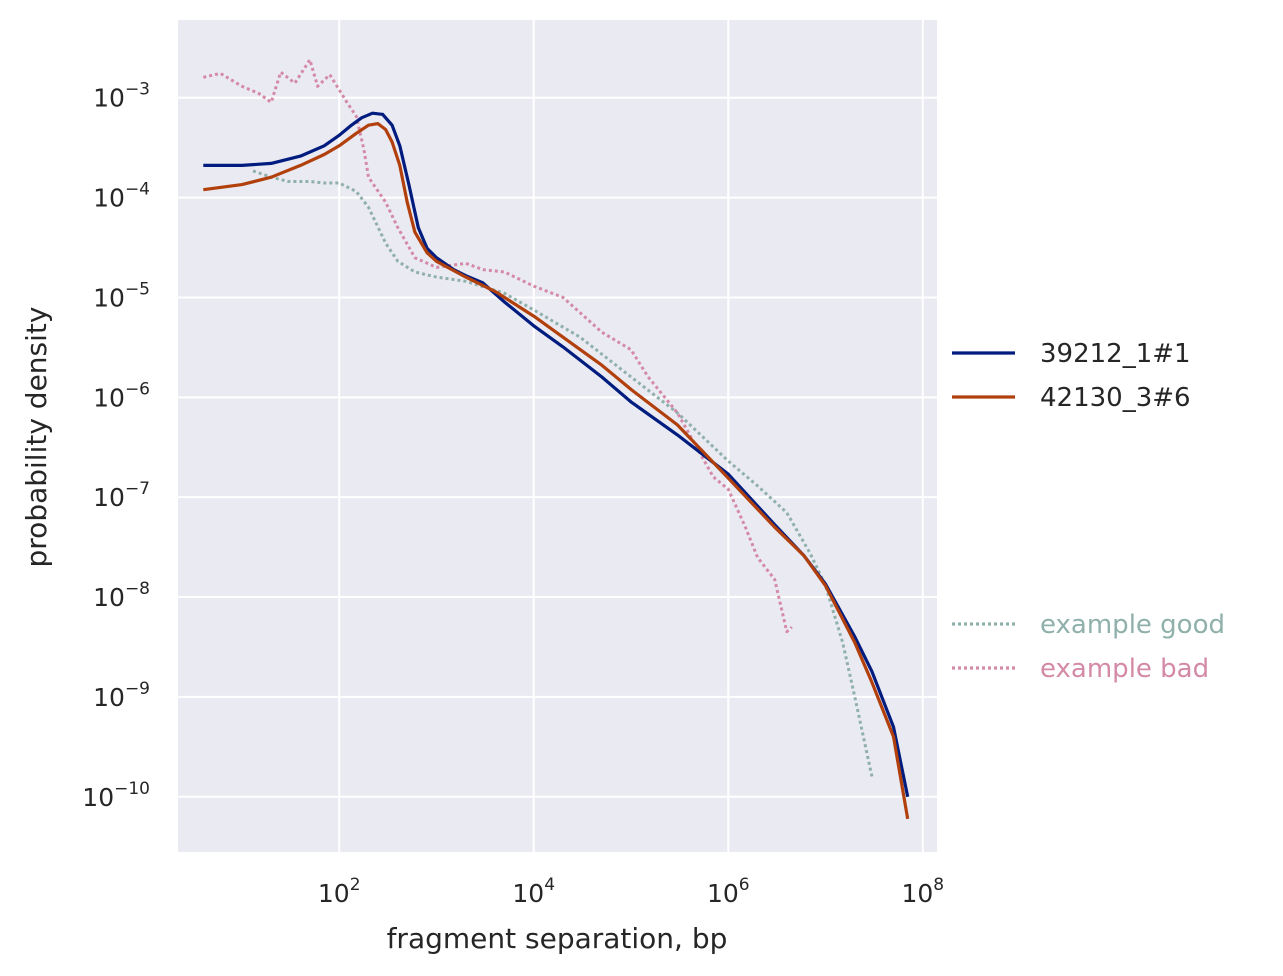 This screenshot has height=976, width=1283. Describe the element at coordinates (121, 695) in the screenshot. I see `y-tick-label: 10⁻⁹` at that location.